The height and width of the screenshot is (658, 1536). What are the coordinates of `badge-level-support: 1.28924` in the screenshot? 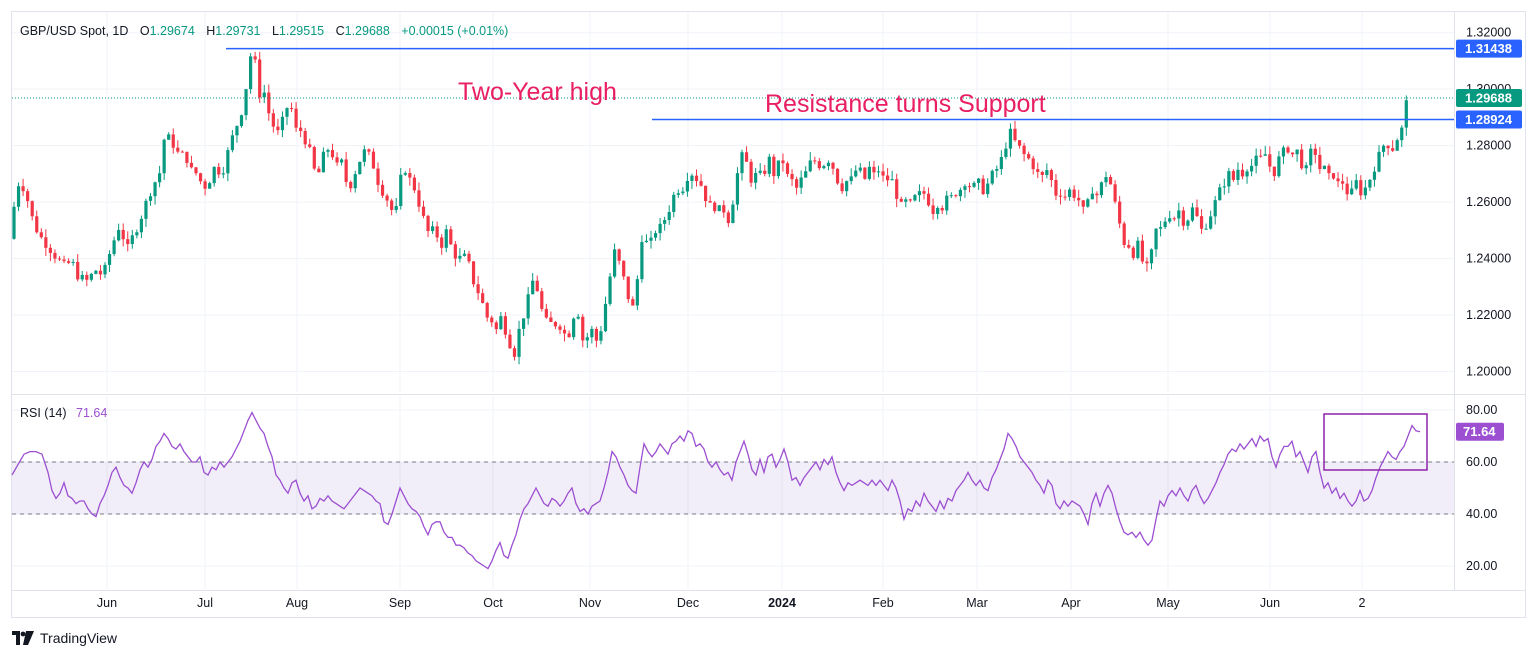 It's located at (1489, 119).